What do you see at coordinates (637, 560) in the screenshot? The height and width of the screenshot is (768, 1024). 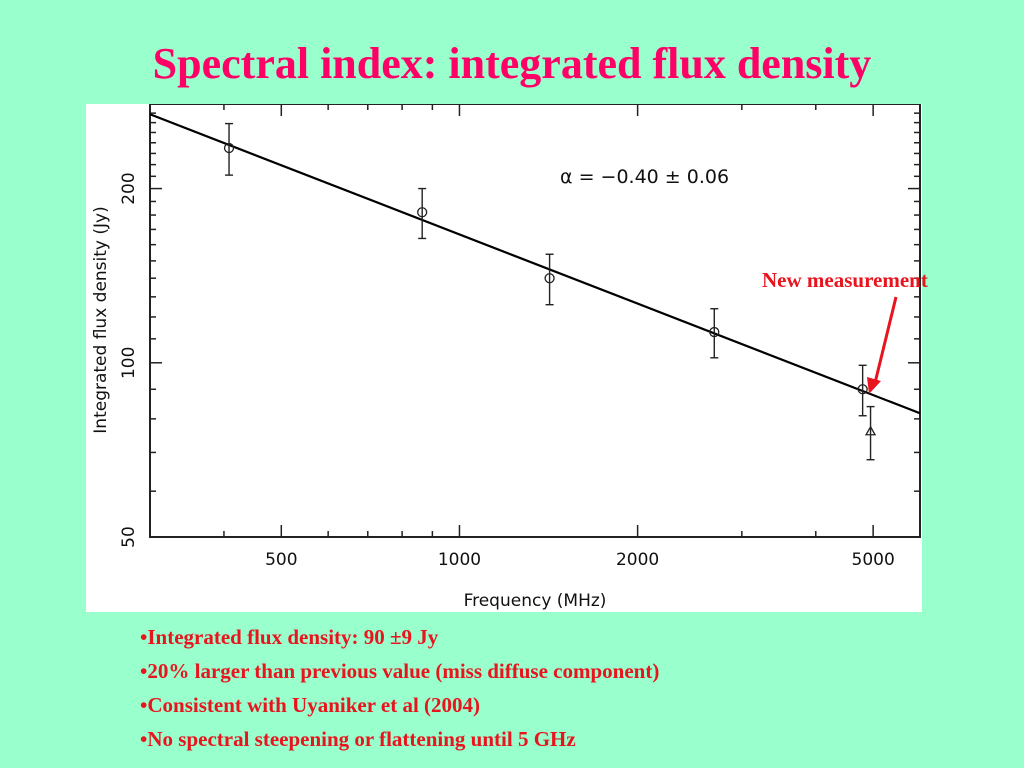 I see `x-tick-label: 2000` at bounding box center [637, 560].